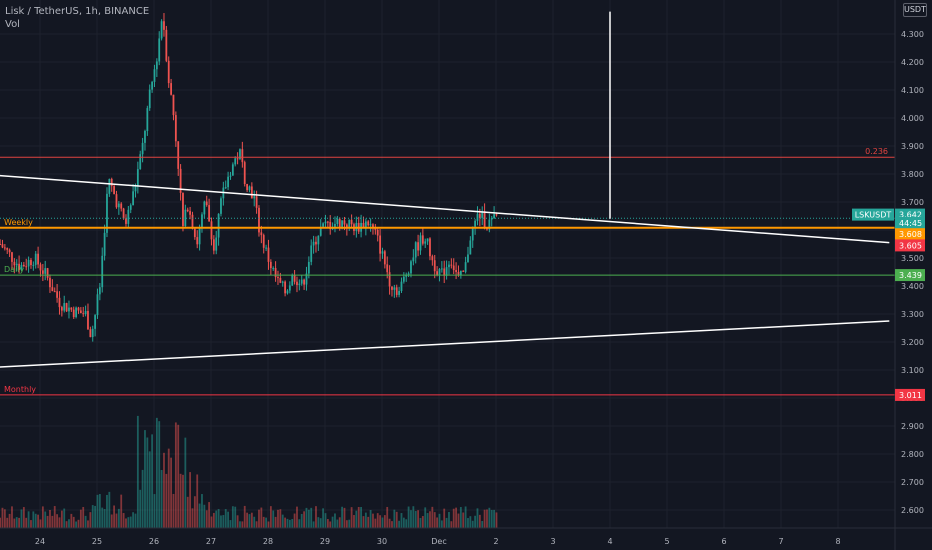  What do you see at coordinates (910, 245) in the screenshot?
I see `price-tag-label: 3.605` at bounding box center [910, 245].